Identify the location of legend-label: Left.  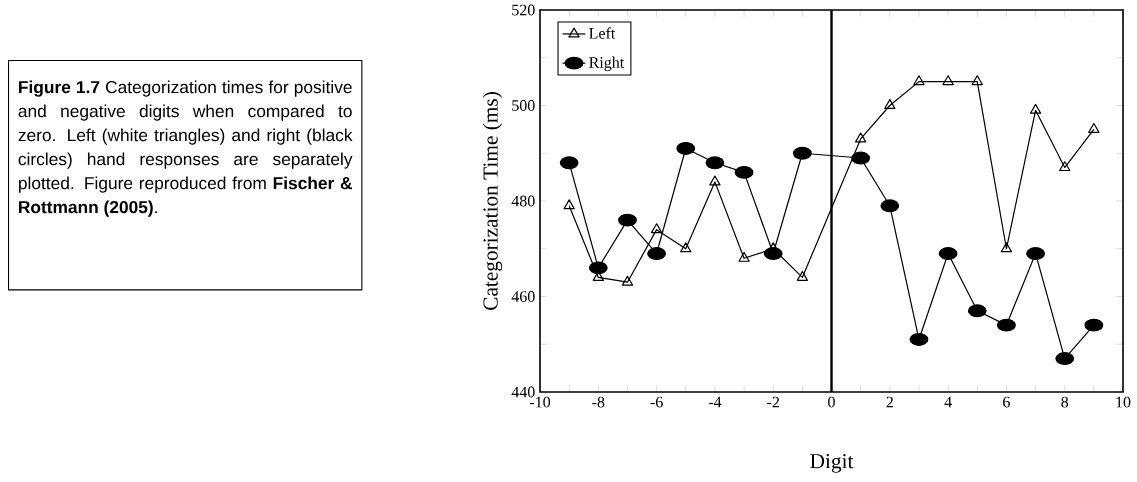
(602, 33).